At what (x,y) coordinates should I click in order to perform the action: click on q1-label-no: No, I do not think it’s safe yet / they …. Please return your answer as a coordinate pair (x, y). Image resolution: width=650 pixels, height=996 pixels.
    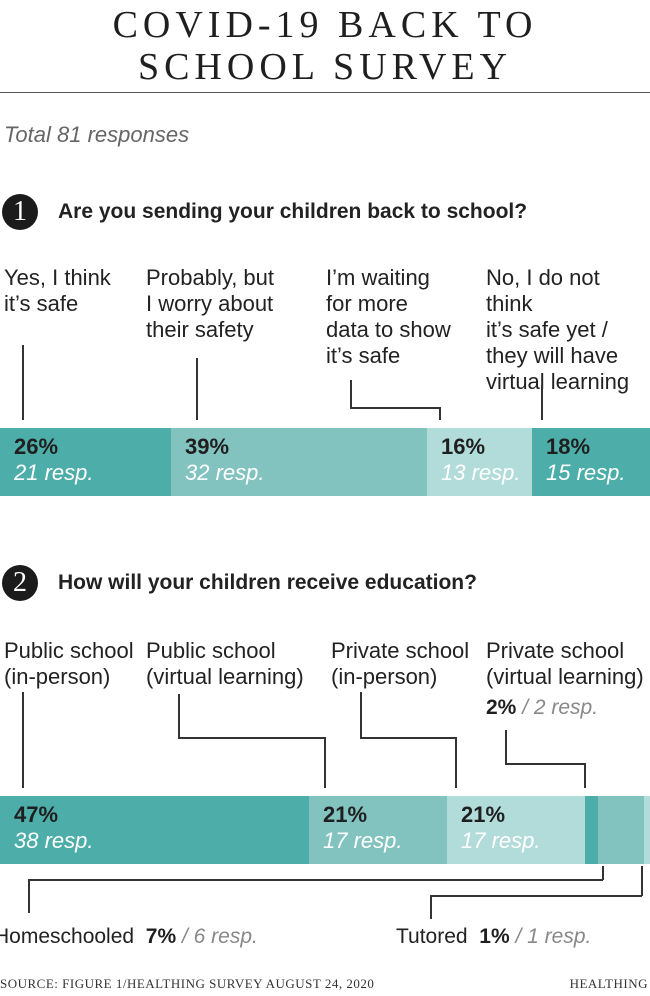
    Looking at the image, I should click on (558, 329).